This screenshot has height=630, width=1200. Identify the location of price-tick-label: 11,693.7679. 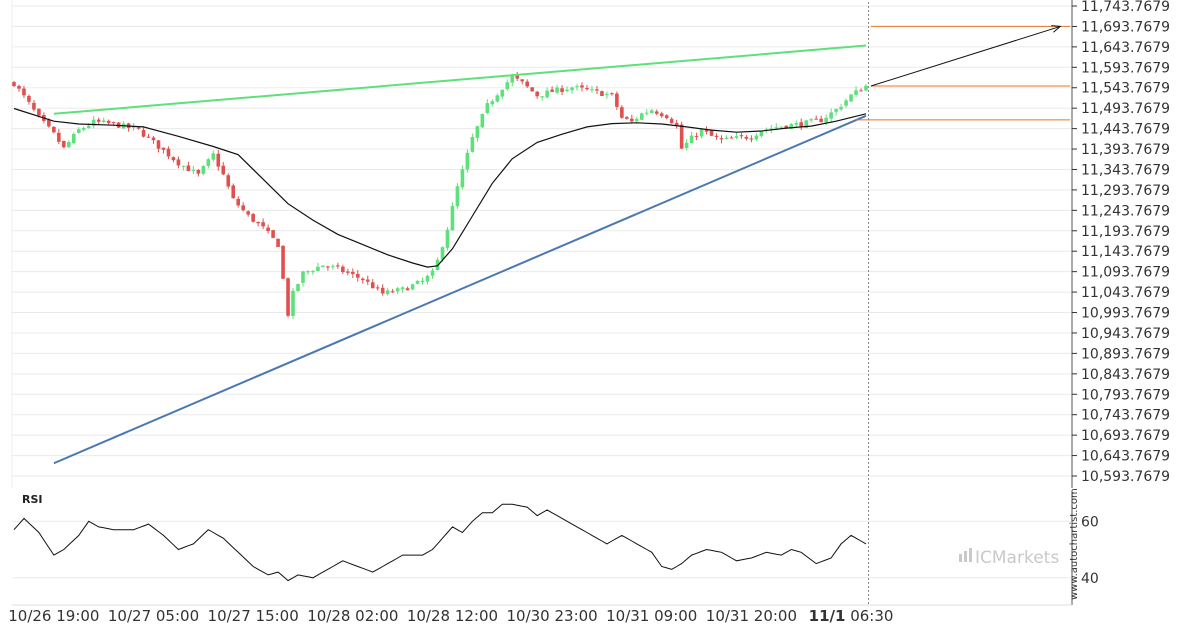
(1125, 27).